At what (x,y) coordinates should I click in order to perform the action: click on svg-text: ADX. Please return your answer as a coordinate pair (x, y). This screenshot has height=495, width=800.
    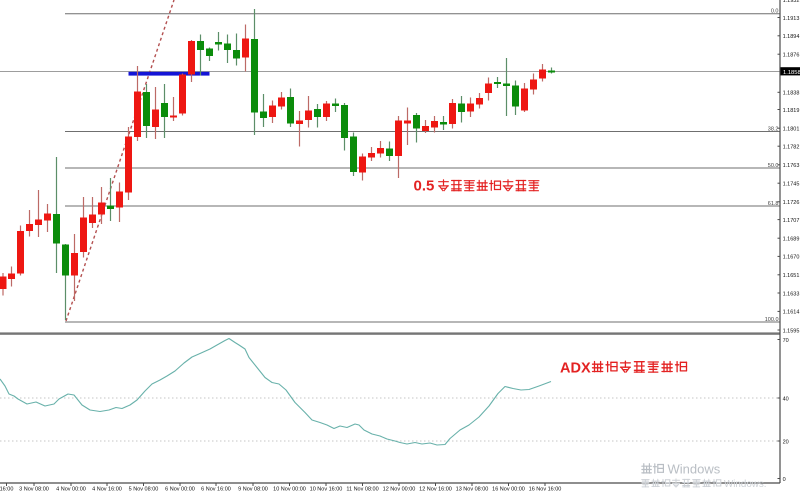
    Looking at the image, I should click on (575, 369).